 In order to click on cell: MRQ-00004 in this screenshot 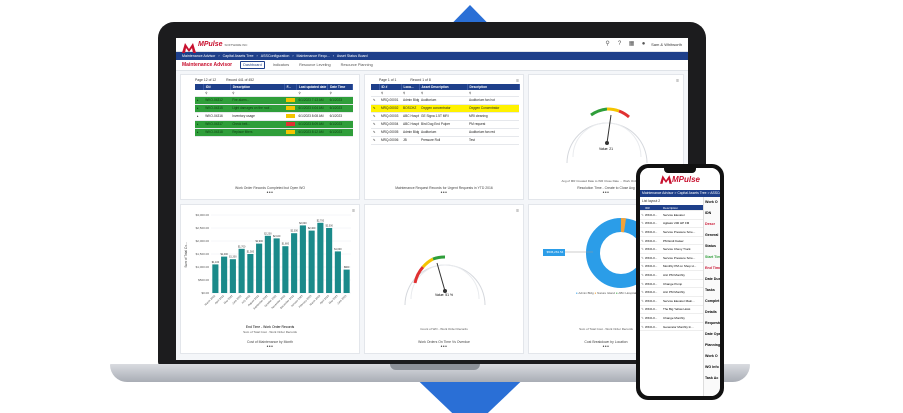, I will do `click(390, 124)`.